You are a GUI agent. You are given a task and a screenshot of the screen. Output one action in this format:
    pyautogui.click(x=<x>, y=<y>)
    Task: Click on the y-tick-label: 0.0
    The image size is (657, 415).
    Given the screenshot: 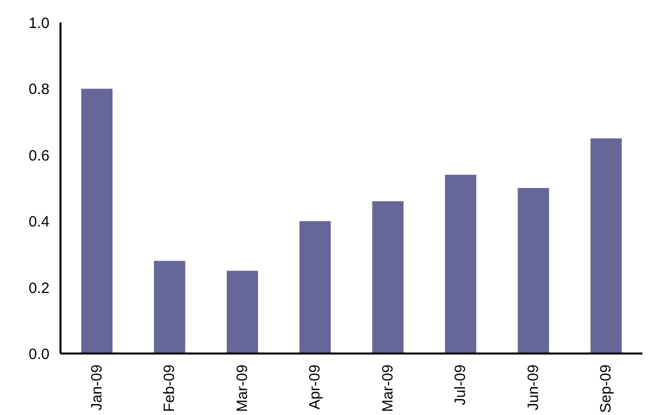 What is the action you would take?
    pyautogui.click(x=39, y=354)
    